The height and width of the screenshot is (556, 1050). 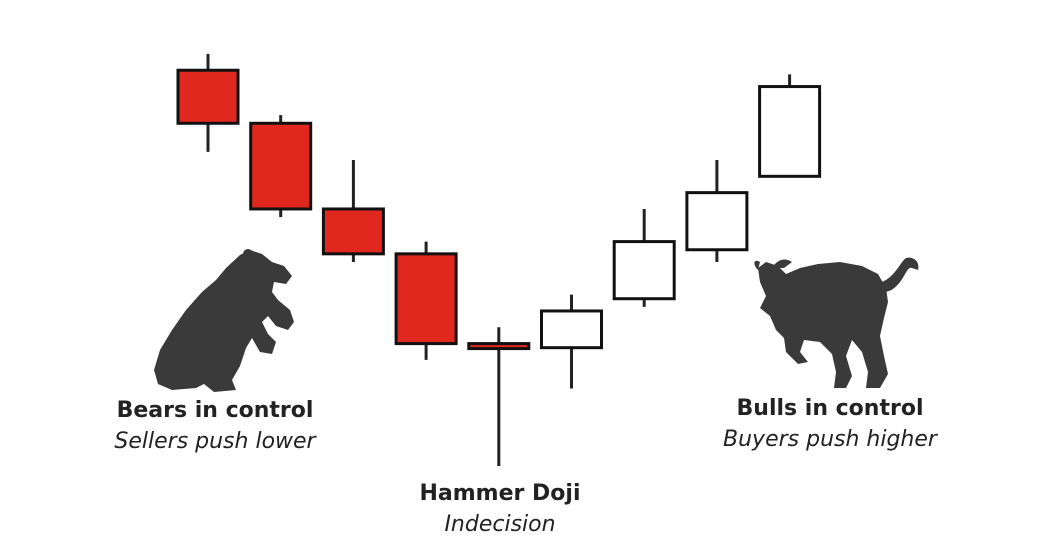 What do you see at coordinates (500, 493) in the screenshot?
I see `doji-title: Hammer Doji` at bounding box center [500, 493].